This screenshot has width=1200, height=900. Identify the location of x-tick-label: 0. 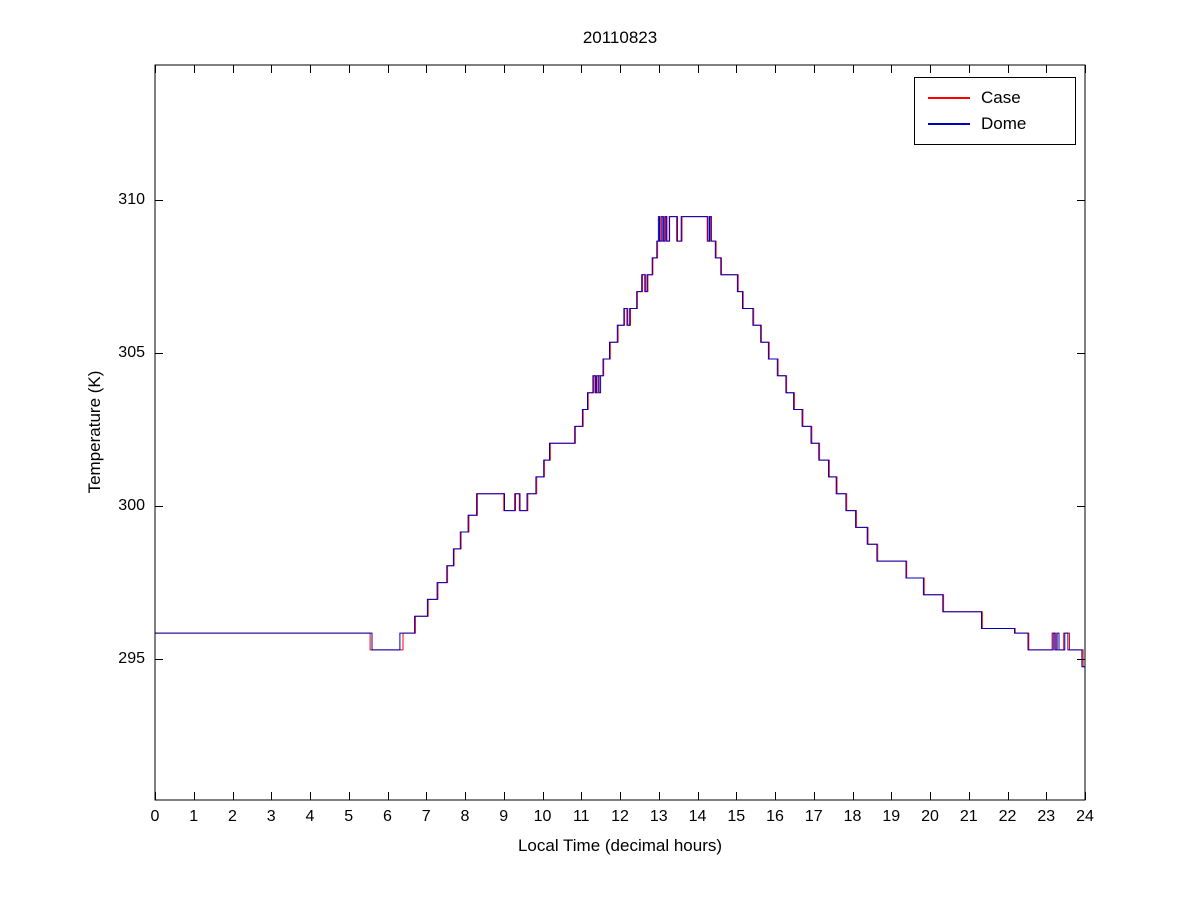
(155, 816).